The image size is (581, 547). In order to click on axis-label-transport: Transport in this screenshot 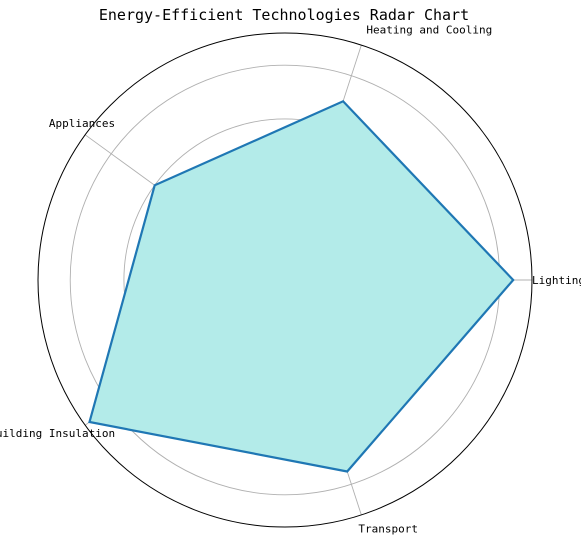, I will do `click(388, 528)`.